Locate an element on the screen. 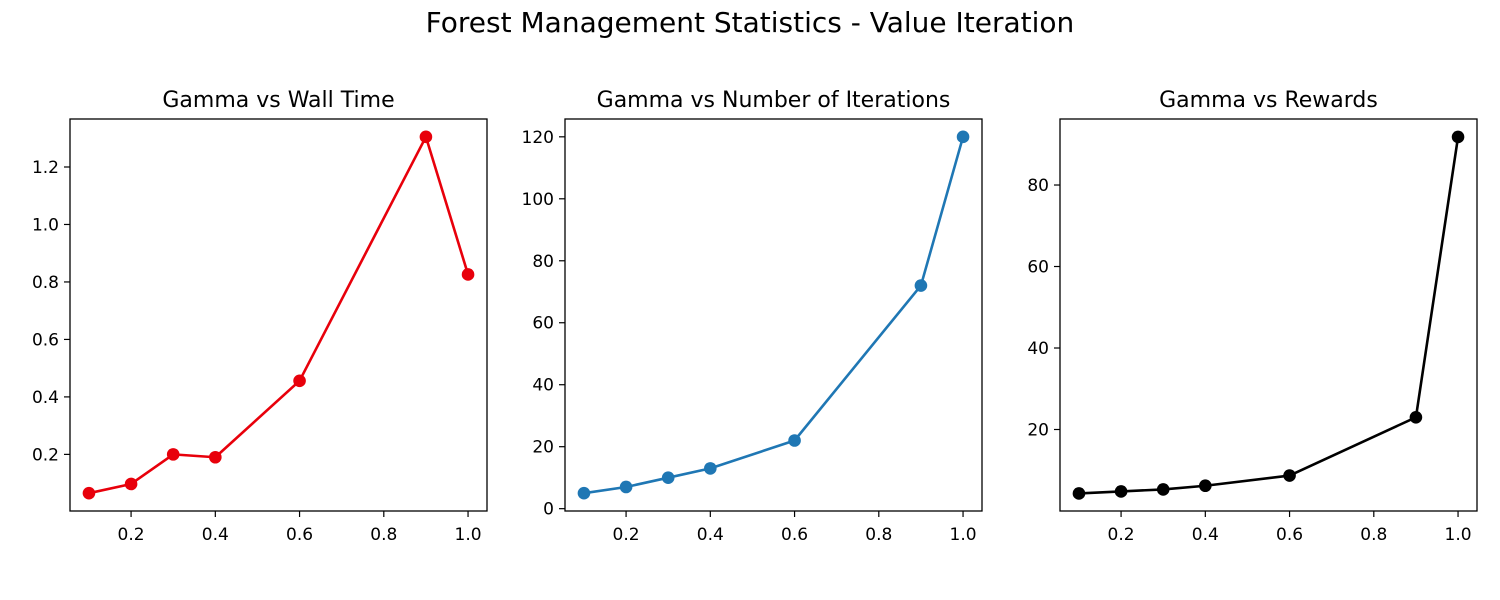 This screenshot has width=1500, height=600. chart-title: Gamma vs Number of Iterations is located at coordinates (774, 100).